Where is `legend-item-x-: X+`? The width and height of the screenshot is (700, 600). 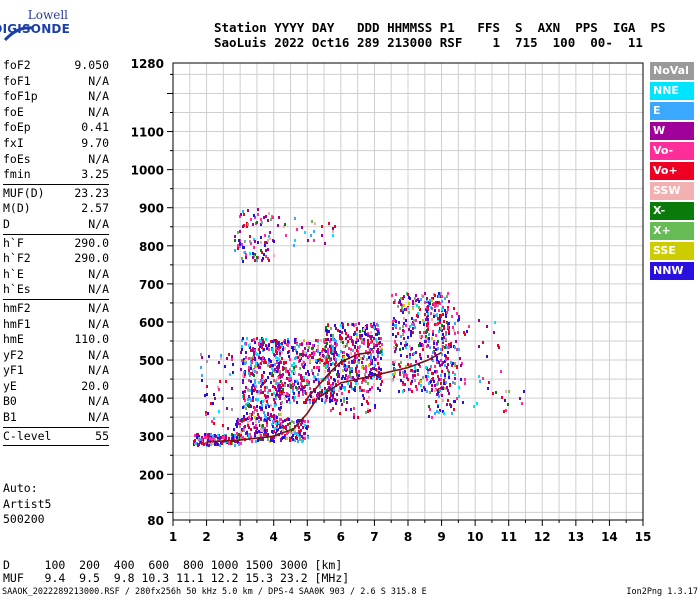
legend-item-x-: X+ is located at coordinates (672, 231).